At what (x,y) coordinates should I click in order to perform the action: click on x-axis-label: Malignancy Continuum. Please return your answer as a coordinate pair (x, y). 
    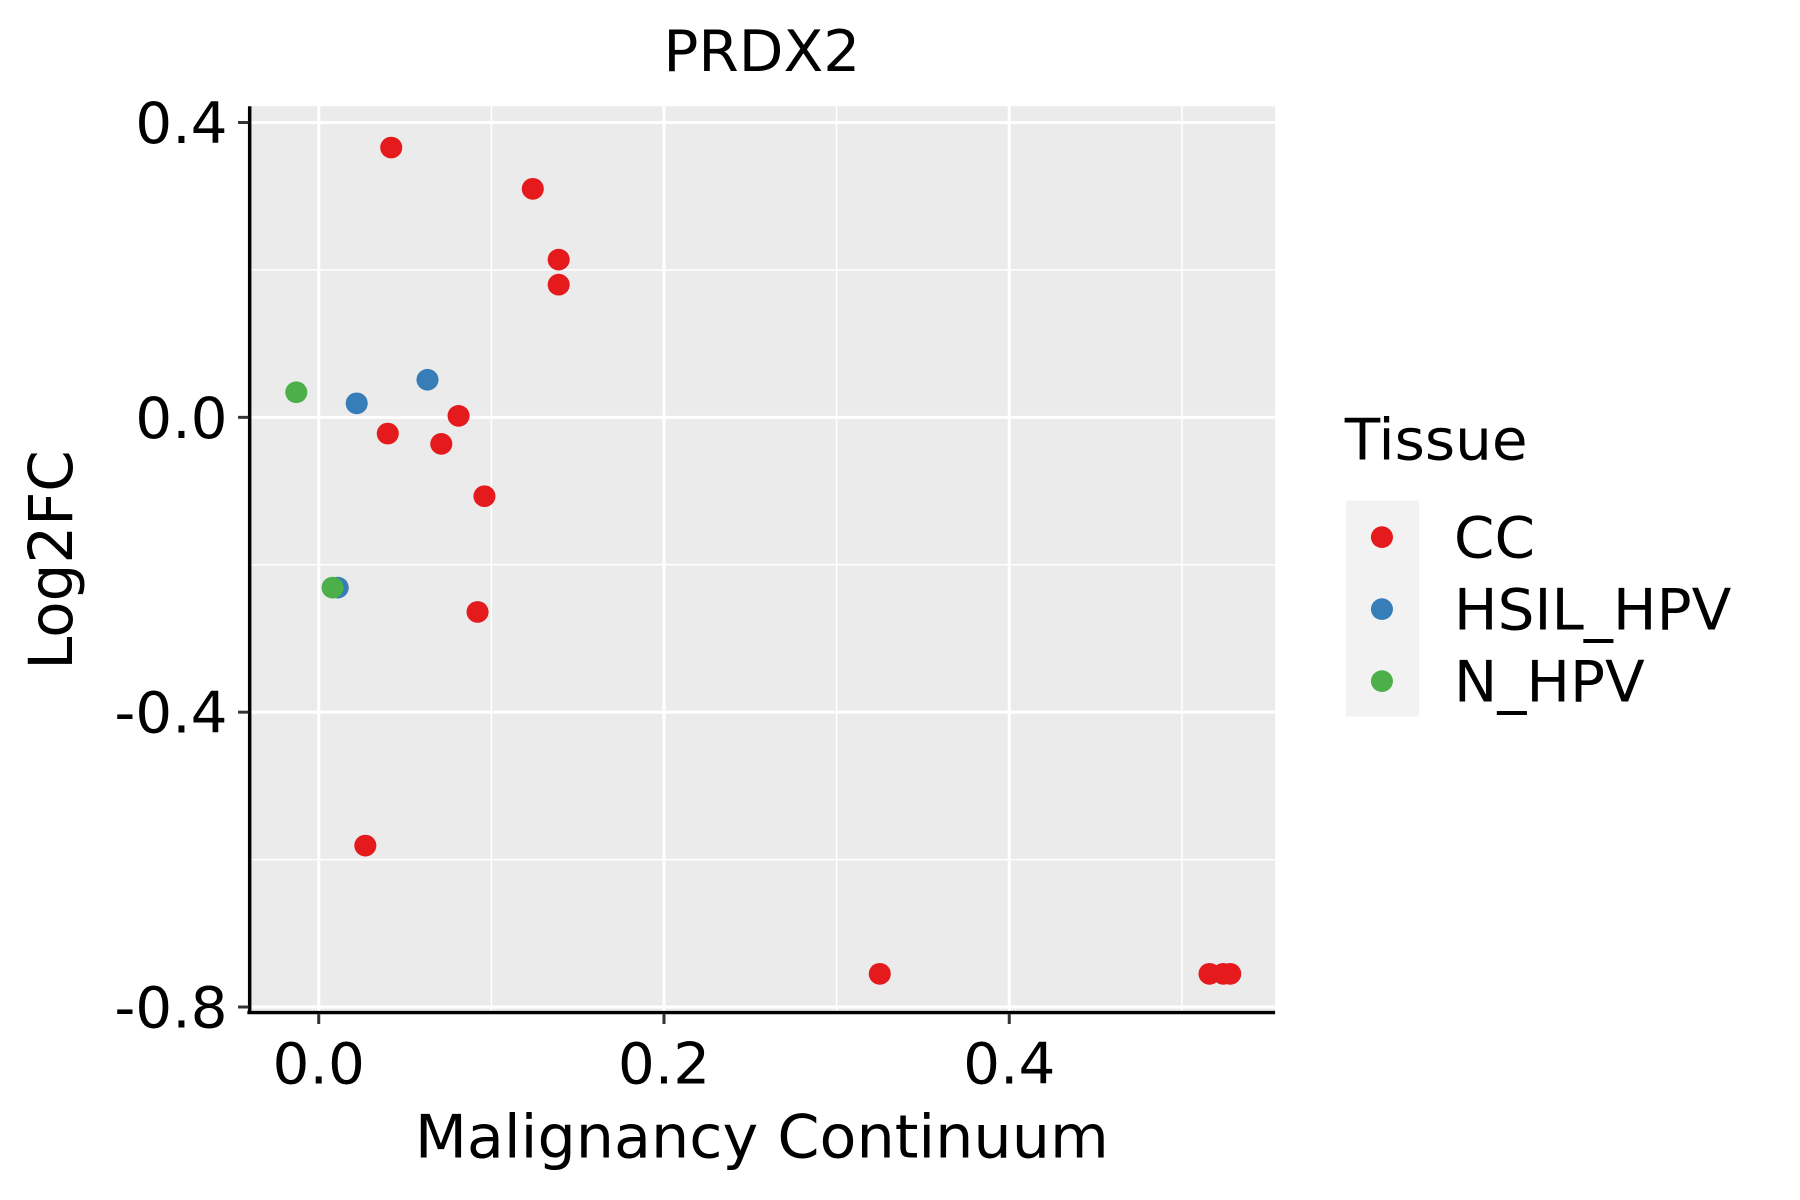
    Looking at the image, I should click on (762, 1137).